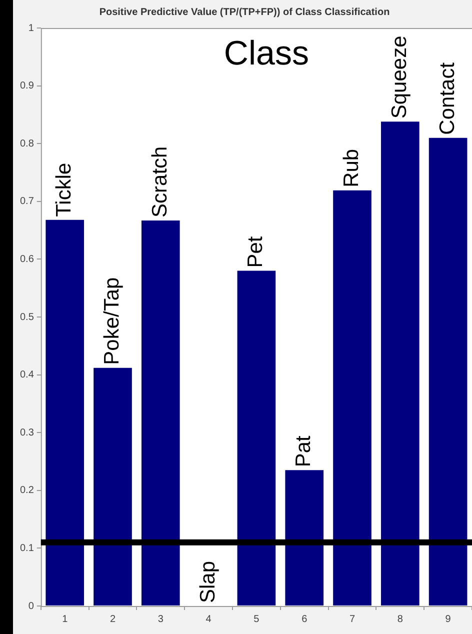 The height and width of the screenshot is (634, 472). Describe the element at coordinates (305, 619) in the screenshot. I see `x-tick-label: 6` at that location.